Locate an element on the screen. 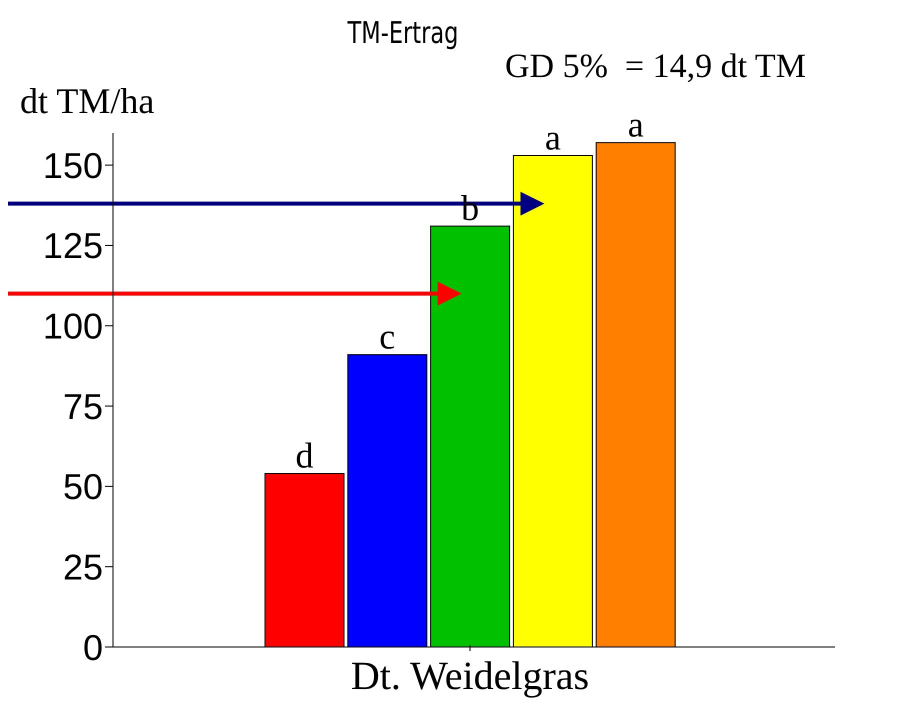 This screenshot has width=905, height=714. data-label: d is located at coordinates (305, 456).